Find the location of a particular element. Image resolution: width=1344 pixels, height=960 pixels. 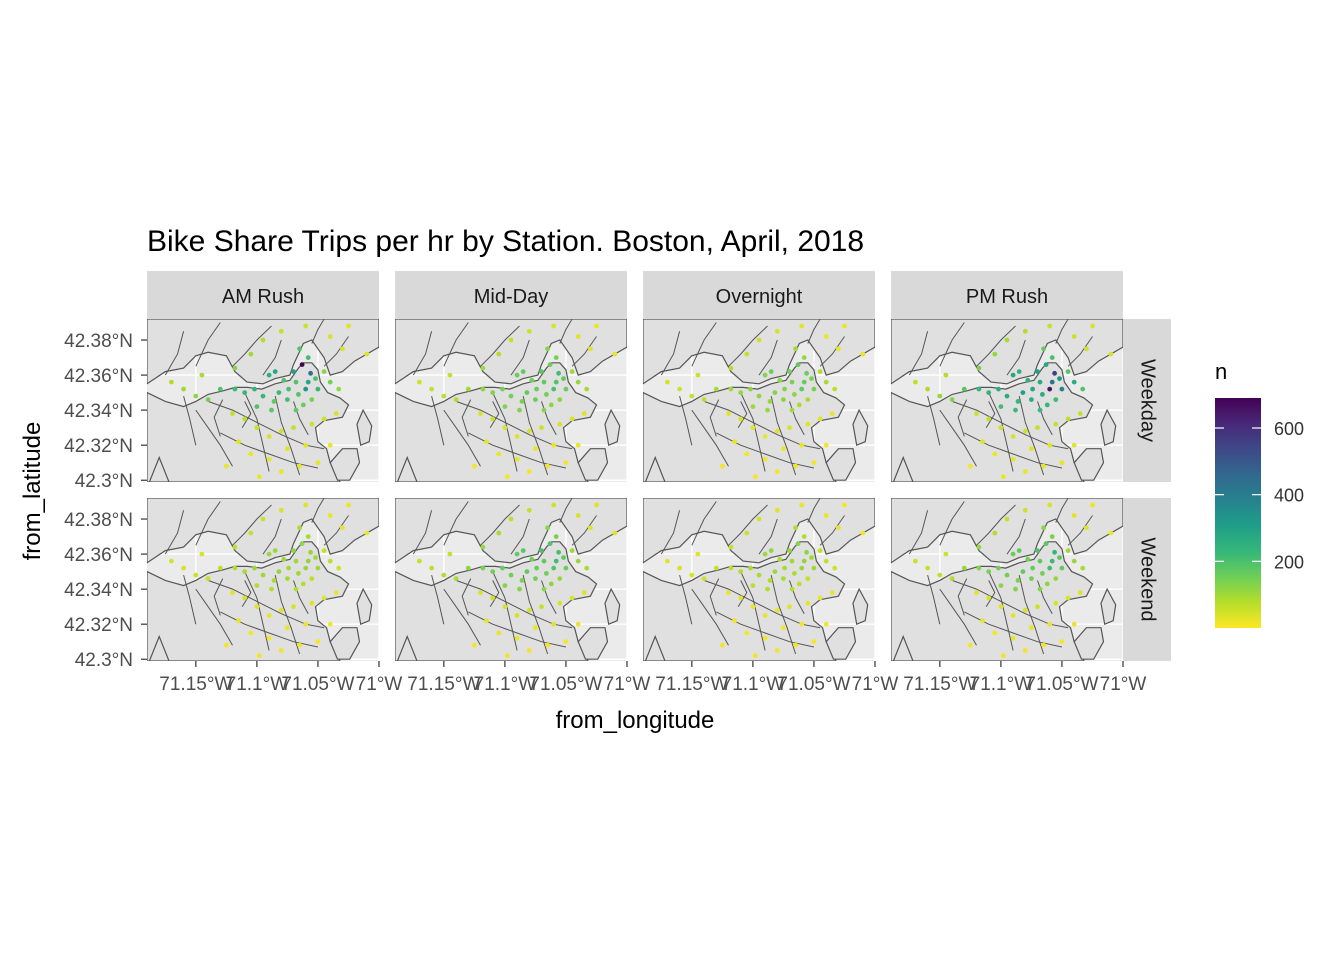

legend-title: n is located at coordinates (1221, 371).